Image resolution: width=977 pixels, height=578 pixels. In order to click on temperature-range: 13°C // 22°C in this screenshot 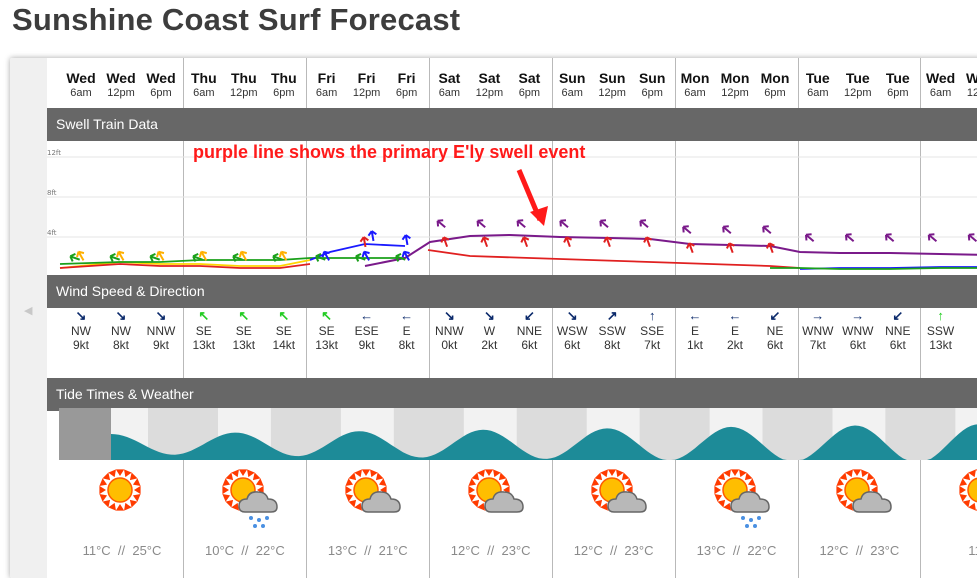, I will do `click(736, 550)`.